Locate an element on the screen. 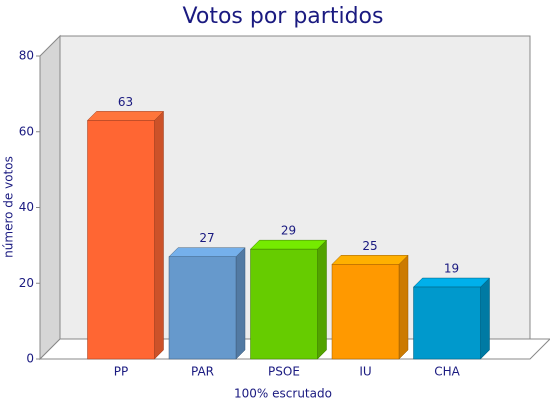 The height and width of the screenshot is (400, 550). y-tick-label: 60 is located at coordinates (26, 131).